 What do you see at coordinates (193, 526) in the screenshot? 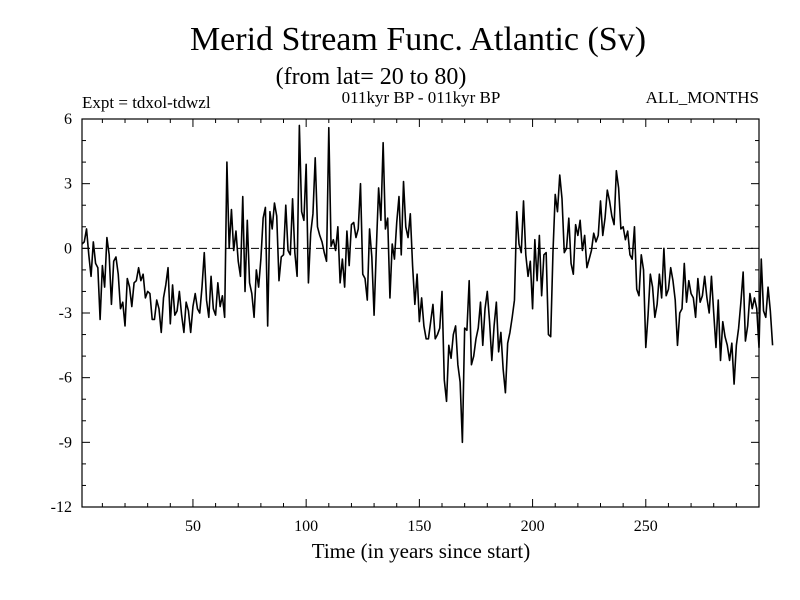
I see `x-tick-label: 50` at bounding box center [193, 526].